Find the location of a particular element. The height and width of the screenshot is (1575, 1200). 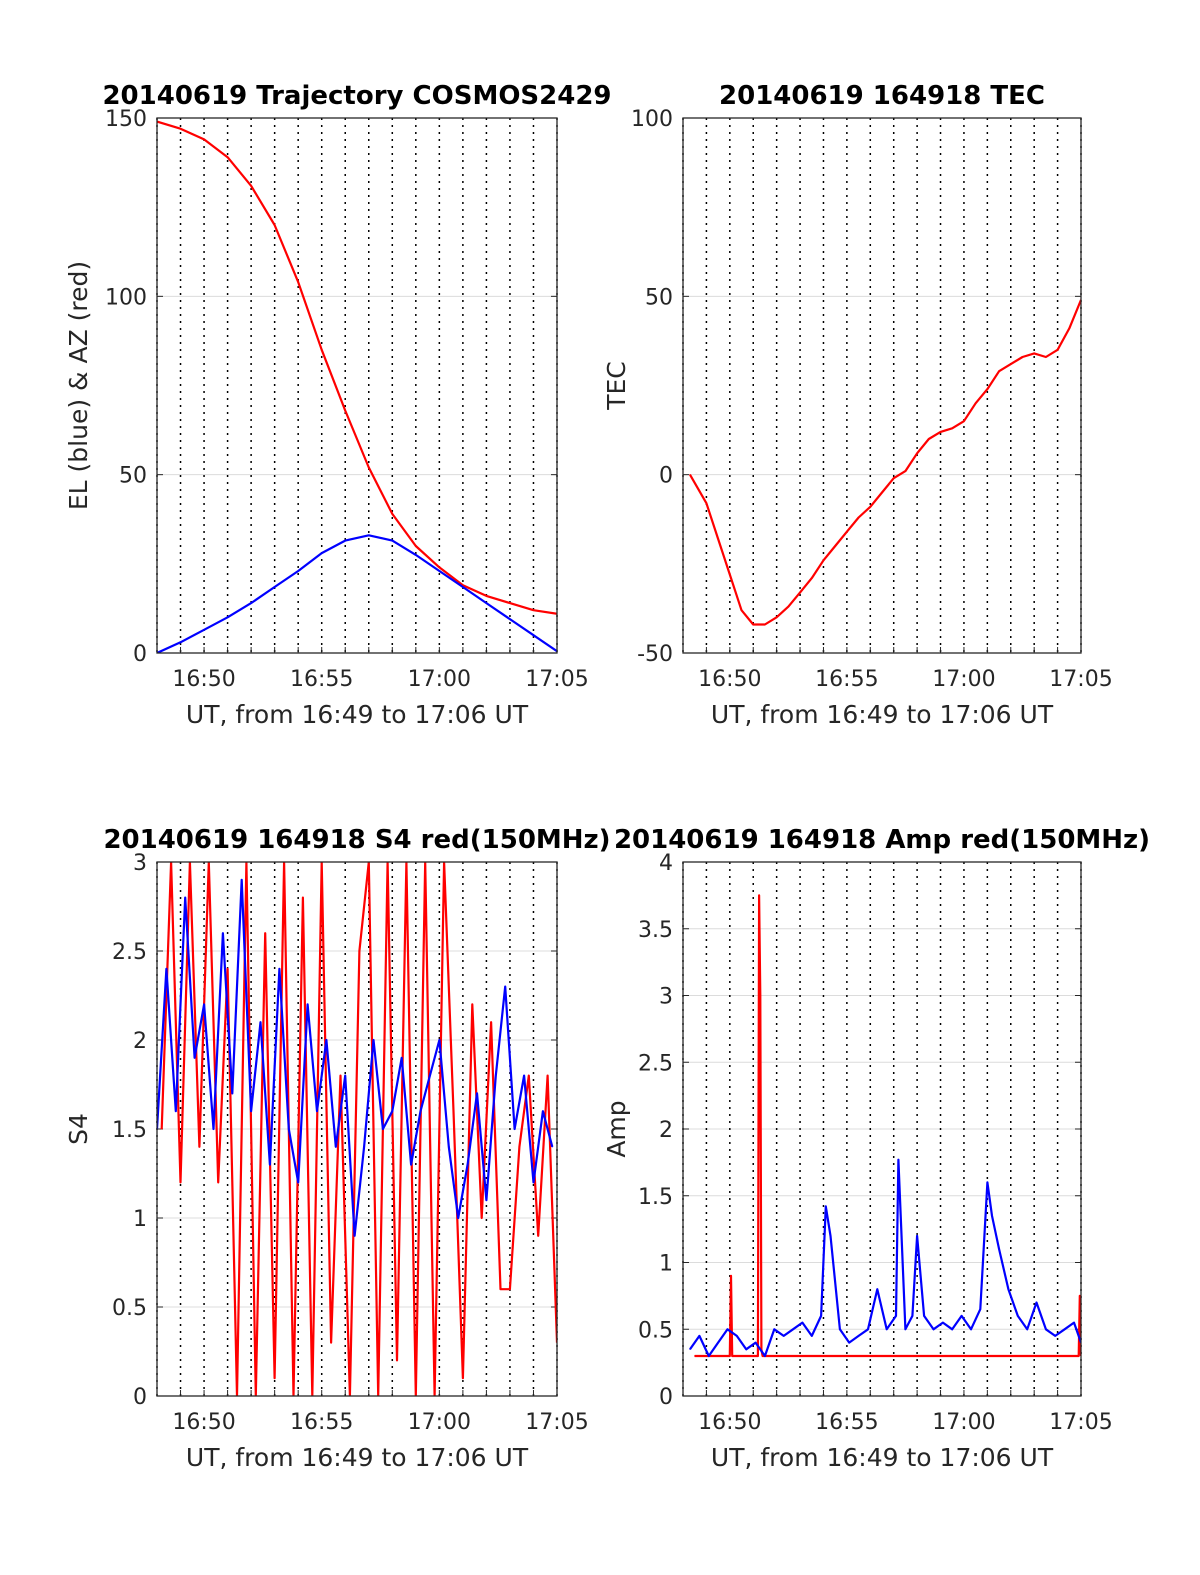

tec-x-axis-label: UT, from 16:49 to 17:06 UT is located at coordinates (882, 714).